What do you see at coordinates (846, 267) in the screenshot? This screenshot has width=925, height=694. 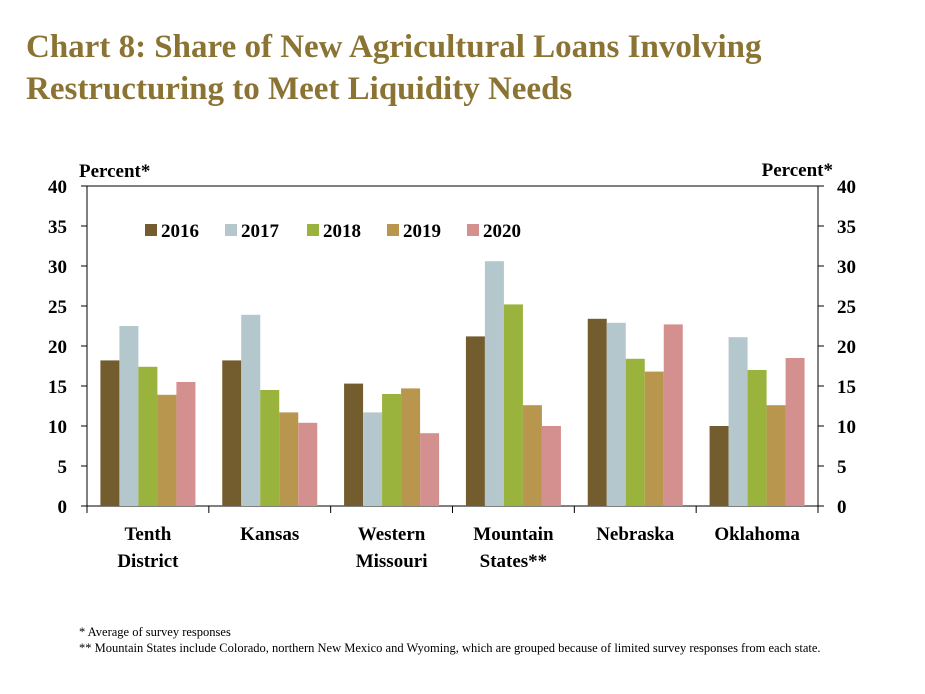 I see `y-tick-label-right: 30` at bounding box center [846, 267].